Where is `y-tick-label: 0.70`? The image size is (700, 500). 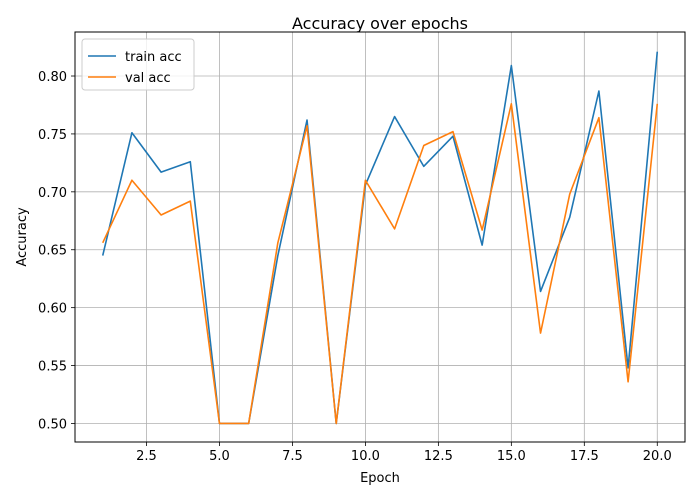
y-tick-label: 0.70 is located at coordinates (52, 193).